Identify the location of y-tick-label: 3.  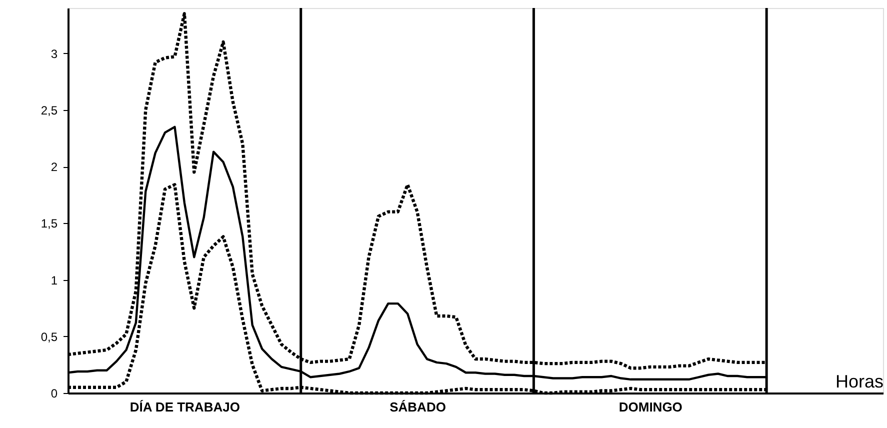
(54, 53).